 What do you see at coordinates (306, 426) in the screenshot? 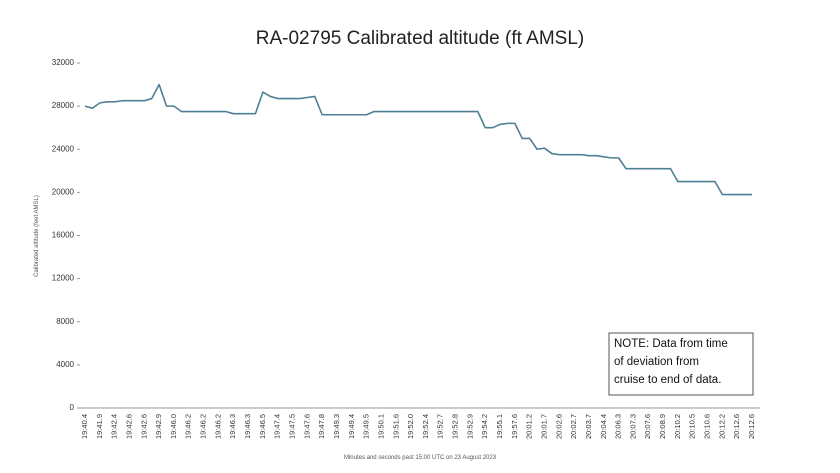
I see `x-tick-label: 19:47.6` at bounding box center [306, 426].